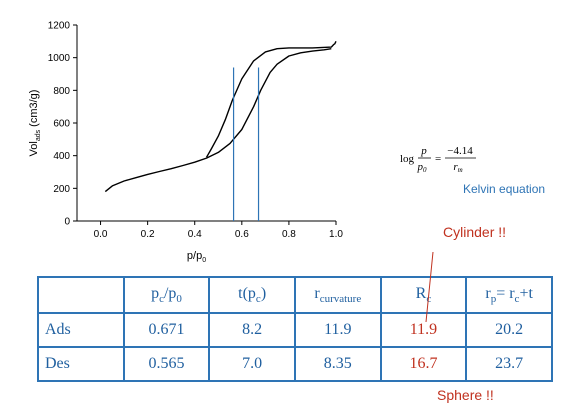 Image resolution: width=567 pixels, height=408 pixels. What do you see at coordinates (423, 364) in the screenshot?
I see `table-cell-rc: 16.7` at bounding box center [423, 364].